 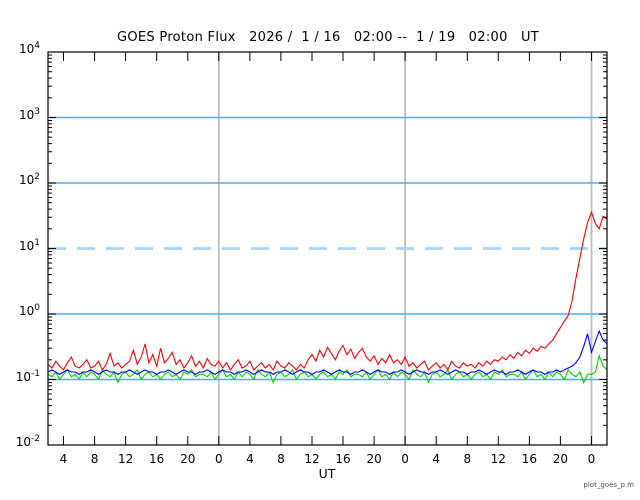 What do you see at coordinates (608, 485) in the screenshot?
I see `watermark-text: plot_goes_p.m` at bounding box center [608, 485].